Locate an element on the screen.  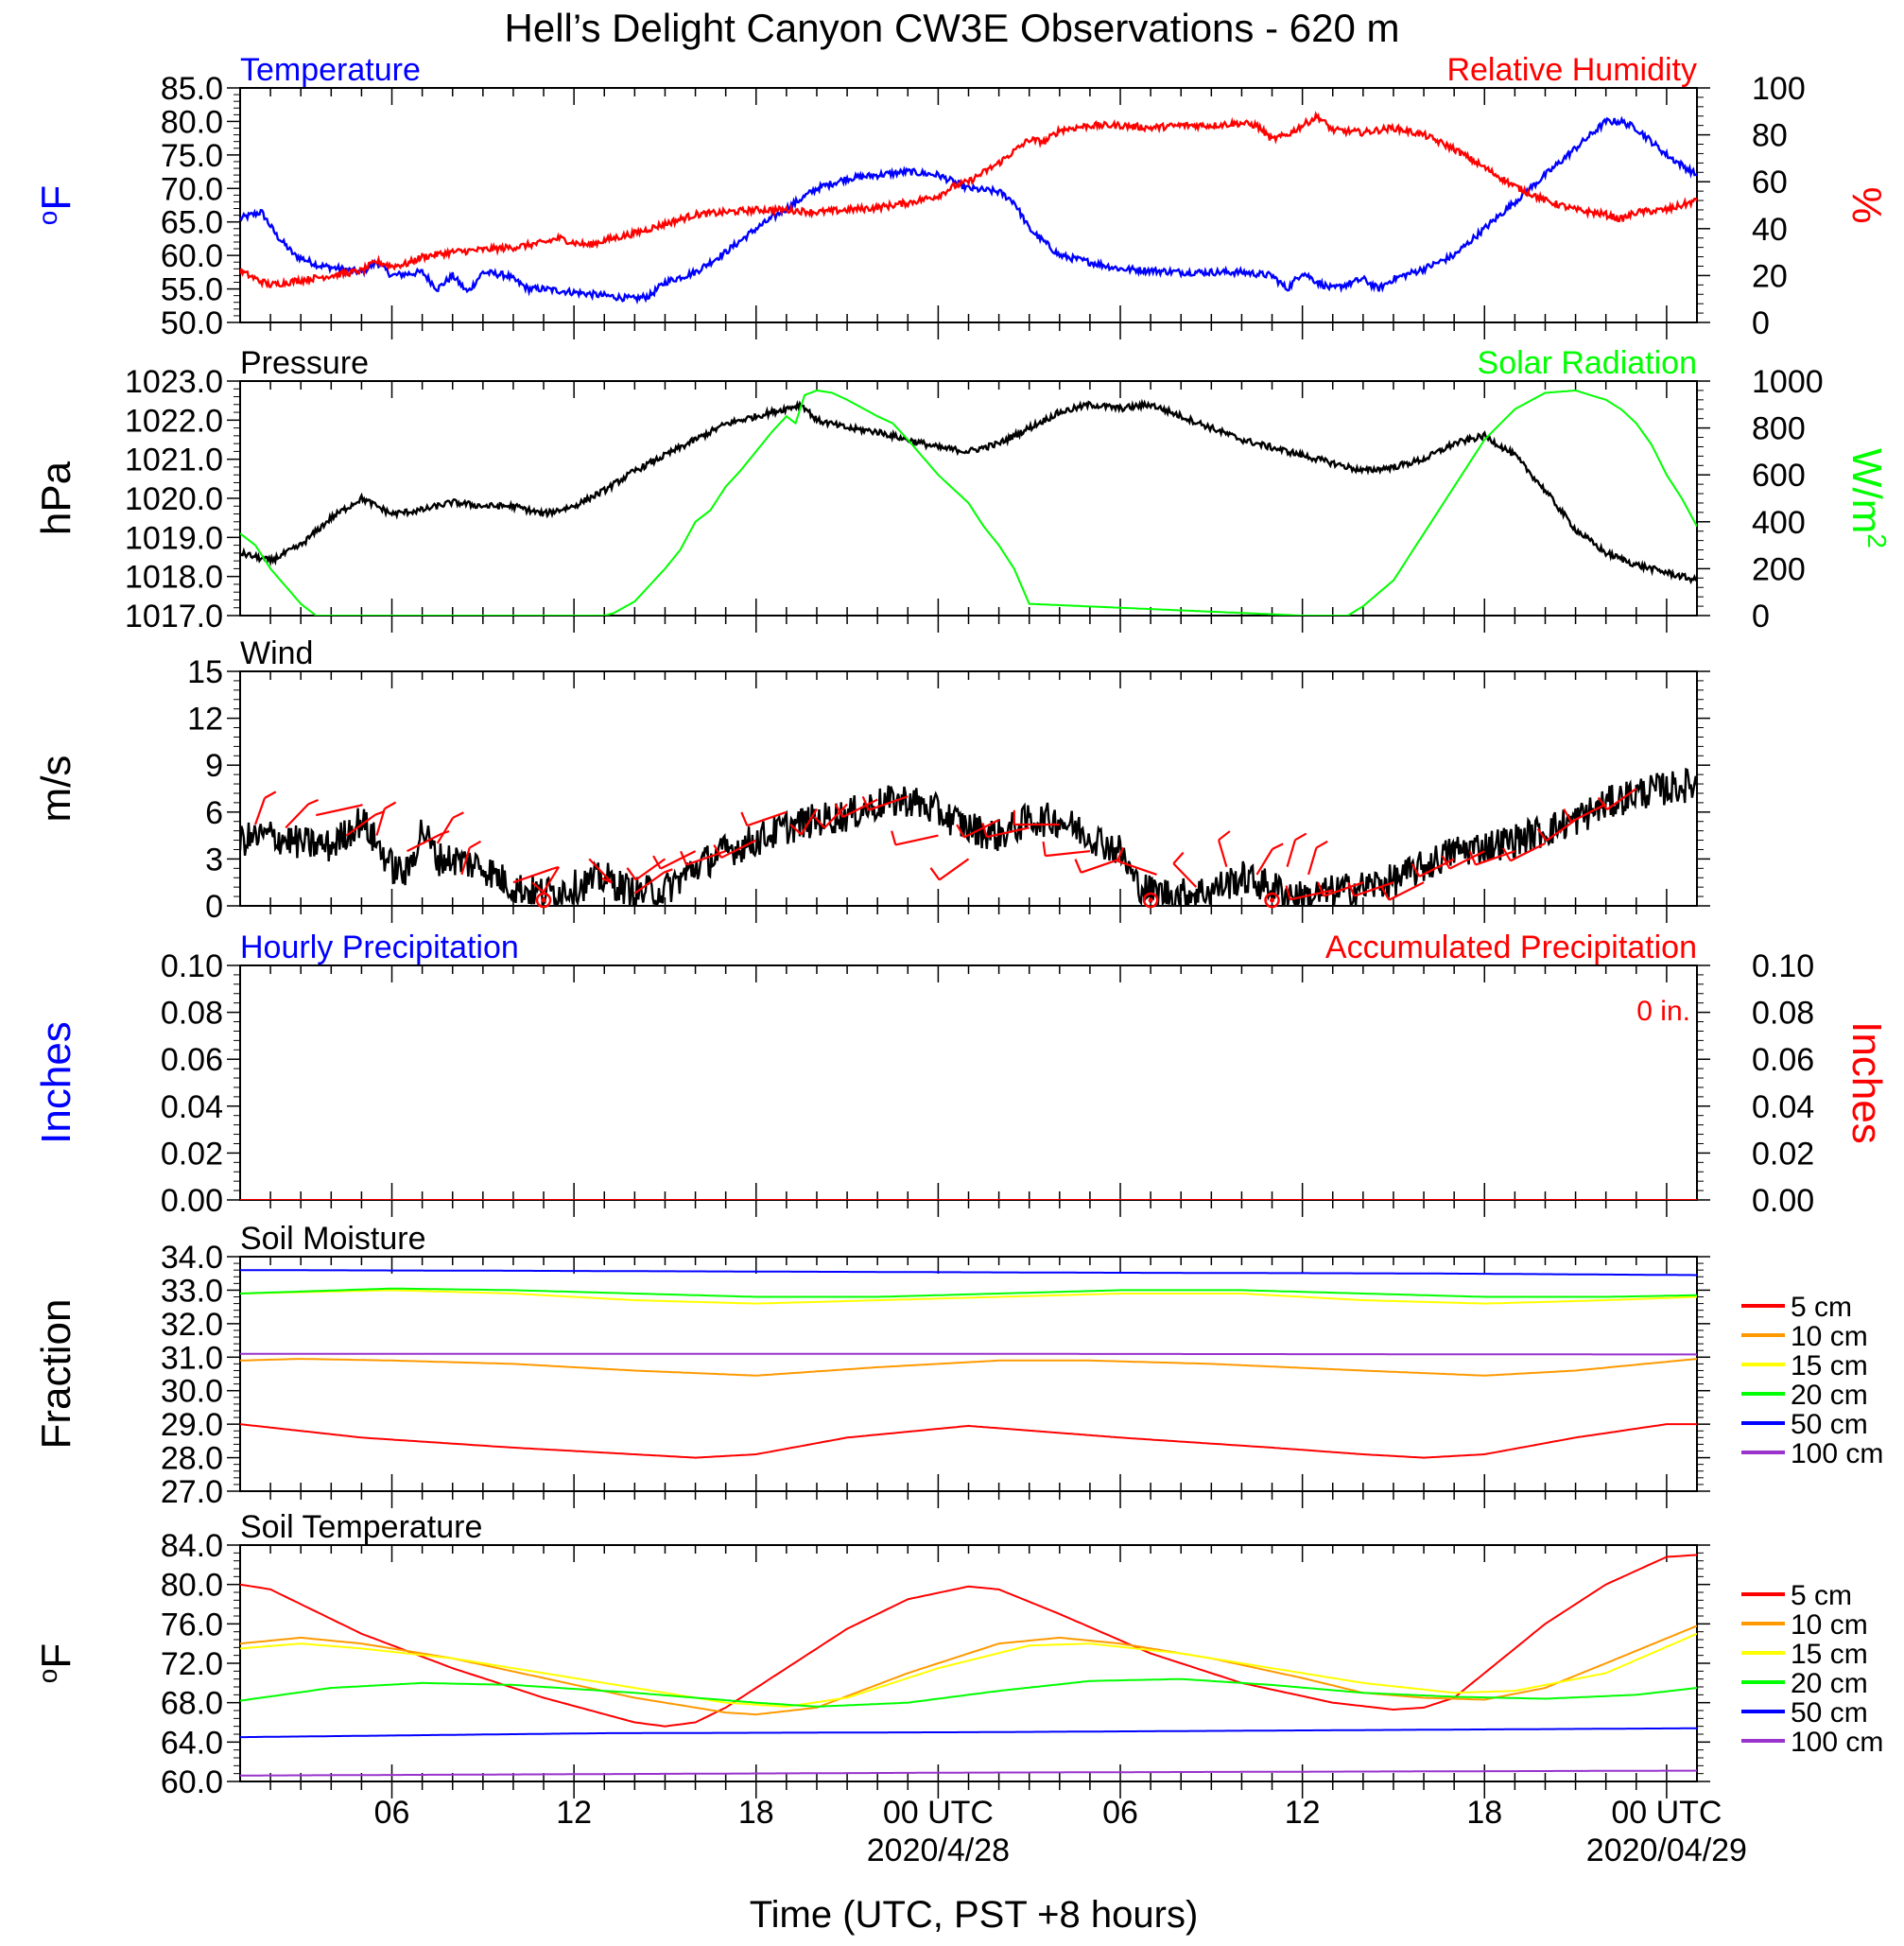
legend-label: 20 cm is located at coordinates (1829, 1684).